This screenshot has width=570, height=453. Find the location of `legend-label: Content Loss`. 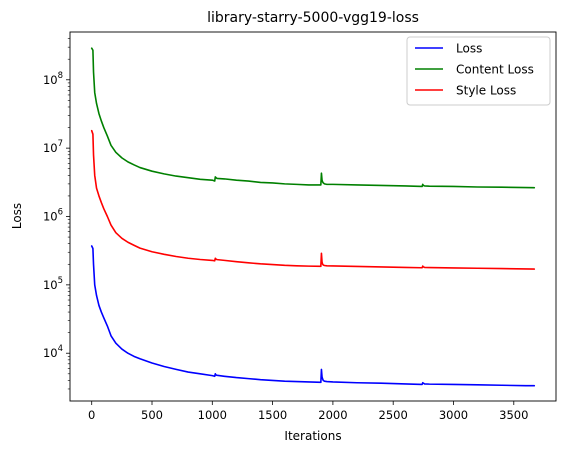

legend-label: Content Loss is located at coordinates (495, 70).